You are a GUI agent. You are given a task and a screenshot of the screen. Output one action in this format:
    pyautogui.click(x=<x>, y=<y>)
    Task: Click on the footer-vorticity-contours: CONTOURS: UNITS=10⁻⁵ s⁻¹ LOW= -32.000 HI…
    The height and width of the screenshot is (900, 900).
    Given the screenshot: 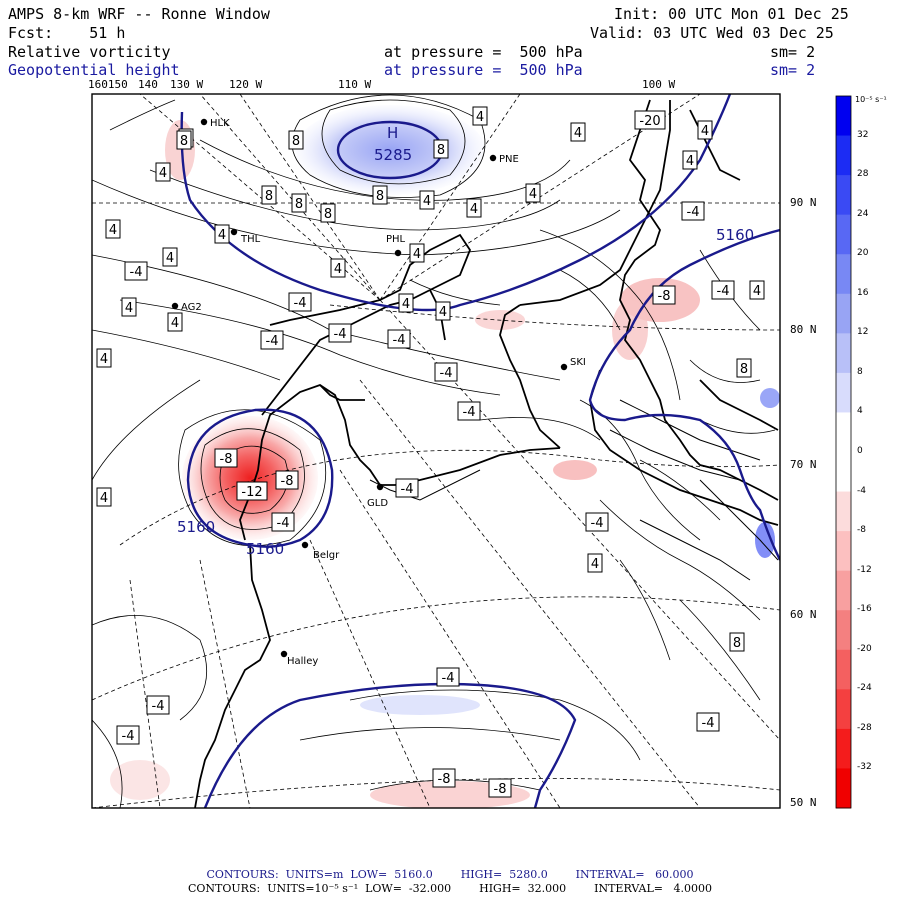 What is the action you would take?
    pyautogui.click(x=450, y=888)
    